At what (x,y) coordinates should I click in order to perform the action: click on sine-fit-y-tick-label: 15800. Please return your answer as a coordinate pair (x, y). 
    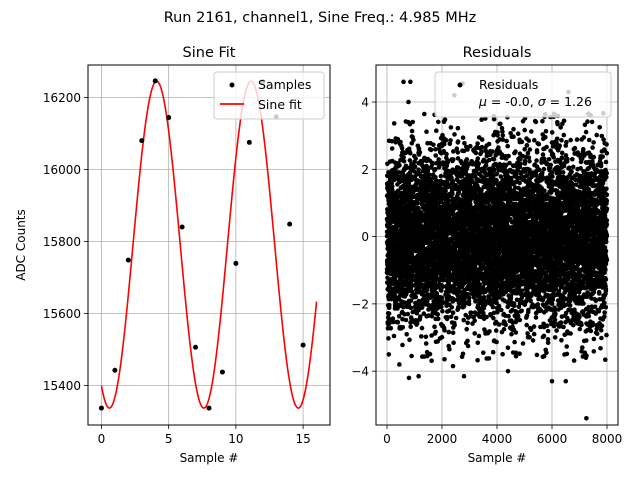
    Looking at the image, I should click on (62, 242).